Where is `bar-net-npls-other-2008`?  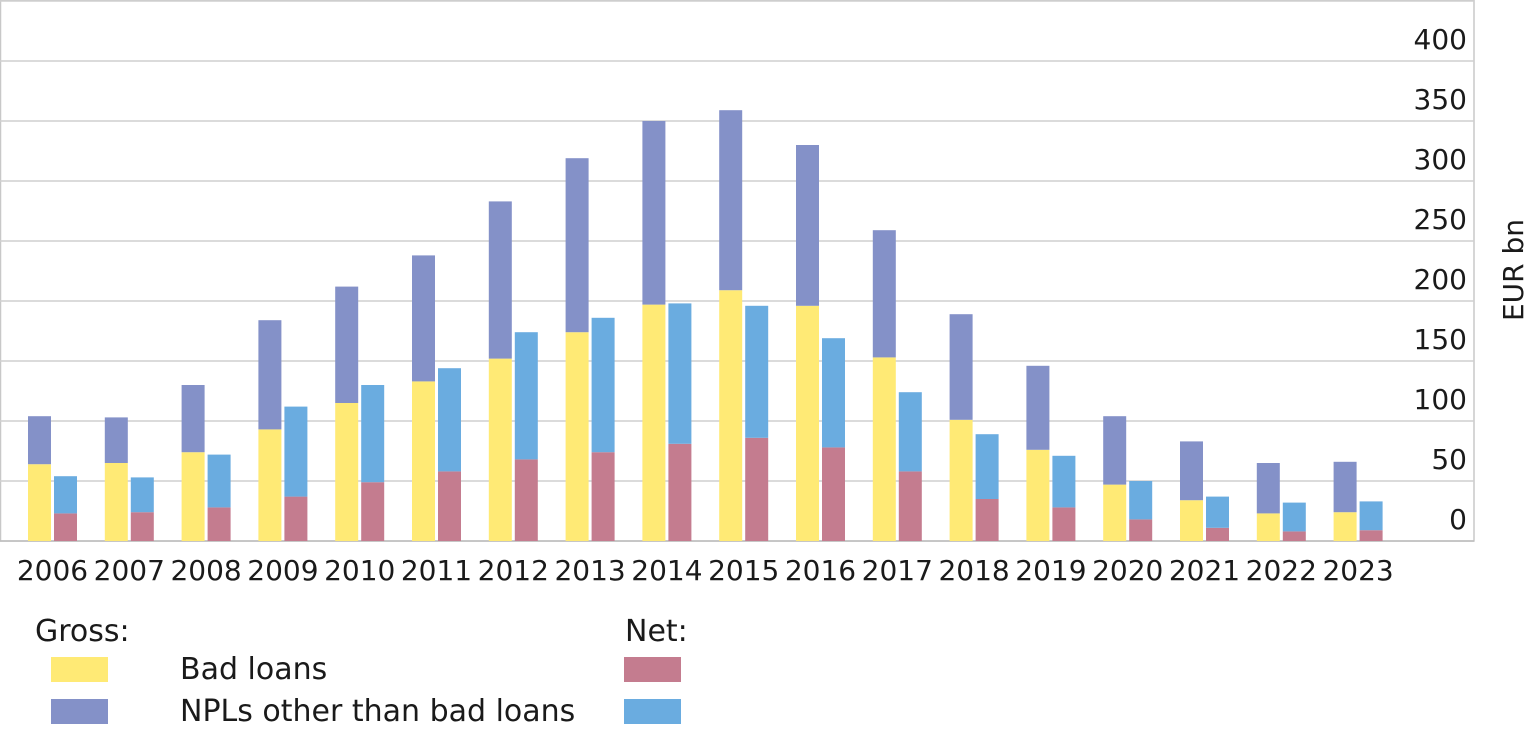 bar-net-npls-other-2008 is located at coordinates (219, 481).